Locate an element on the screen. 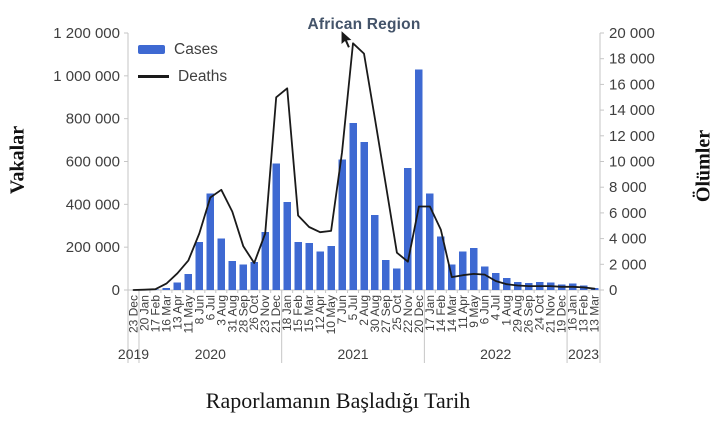 Image resolution: width=723 pixels, height=428 pixels. x-axis-category-label: 4 Jul is located at coordinates (496, 307).